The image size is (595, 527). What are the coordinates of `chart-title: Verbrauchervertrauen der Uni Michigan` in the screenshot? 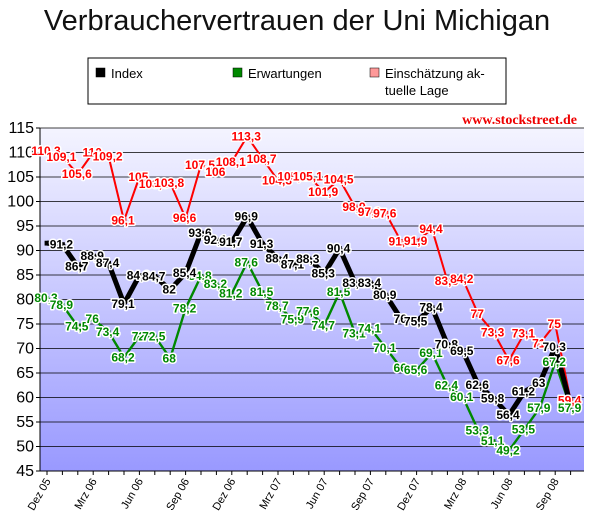 It's located at (297, 21).